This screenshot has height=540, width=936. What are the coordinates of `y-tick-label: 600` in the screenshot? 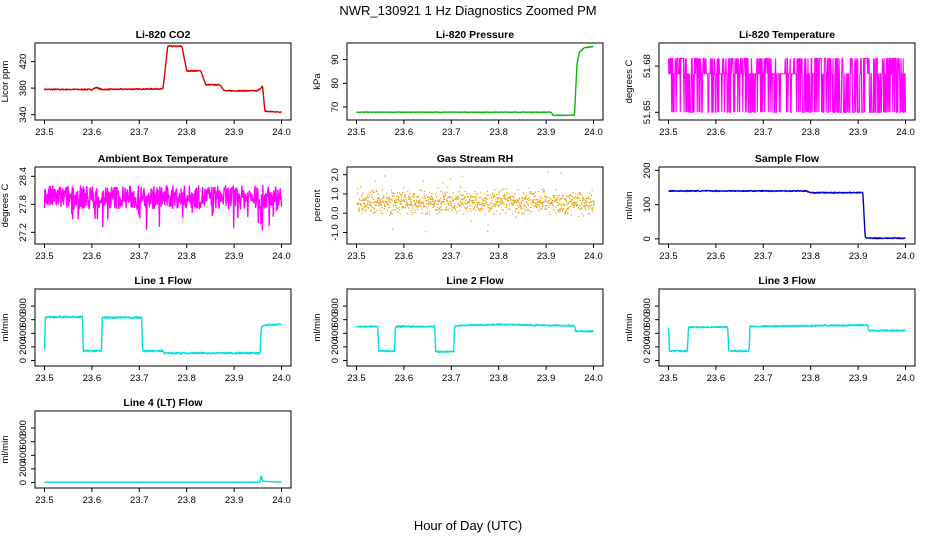 It's located at (335, 320).